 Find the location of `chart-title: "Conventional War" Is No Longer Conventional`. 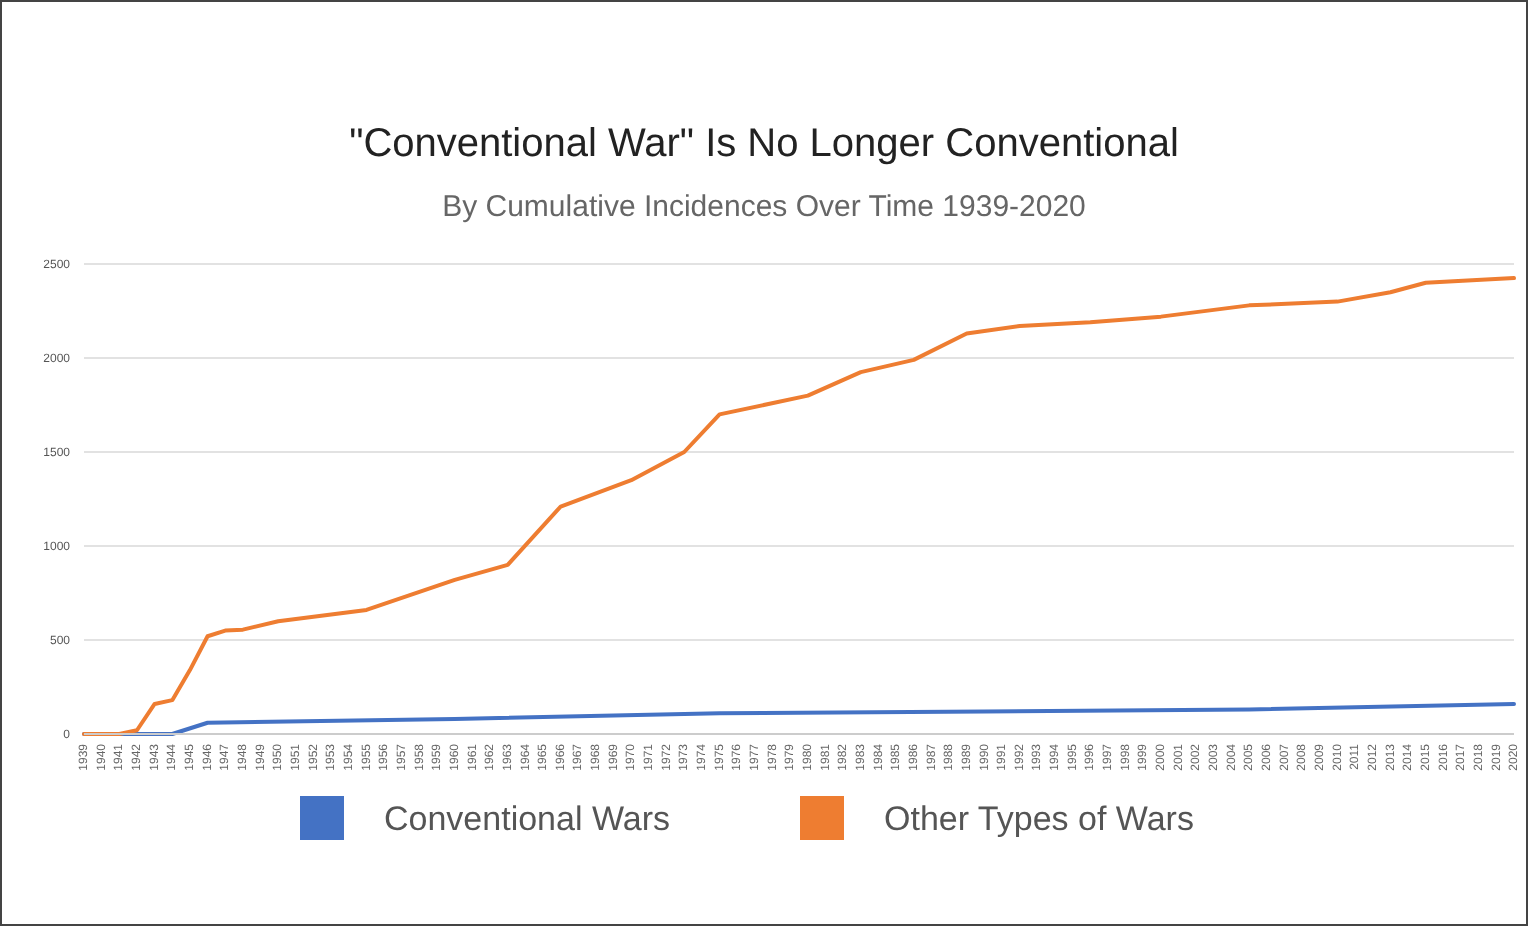

chart-title: "Conventional War" Is No Longer Conventional is located at coordinates (764, 144).